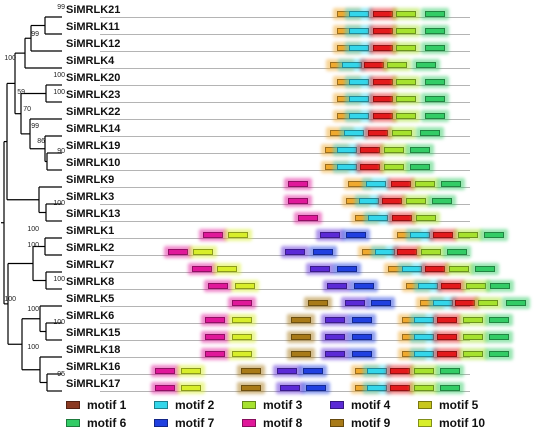 This screenshot has height=433, width=550. Describe the element at coordinates (93, 112) in the screenshot. I see `gene-label: SiMRLK22` at that location.